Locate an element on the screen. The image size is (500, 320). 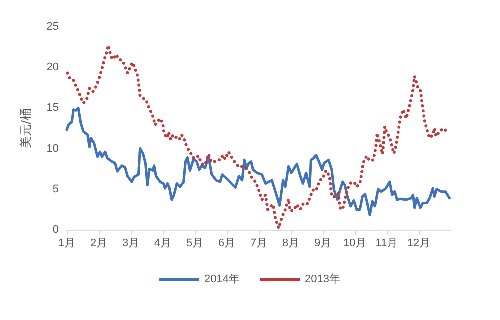
x-tick-label: 3月 is located at coordinates (131, 244).